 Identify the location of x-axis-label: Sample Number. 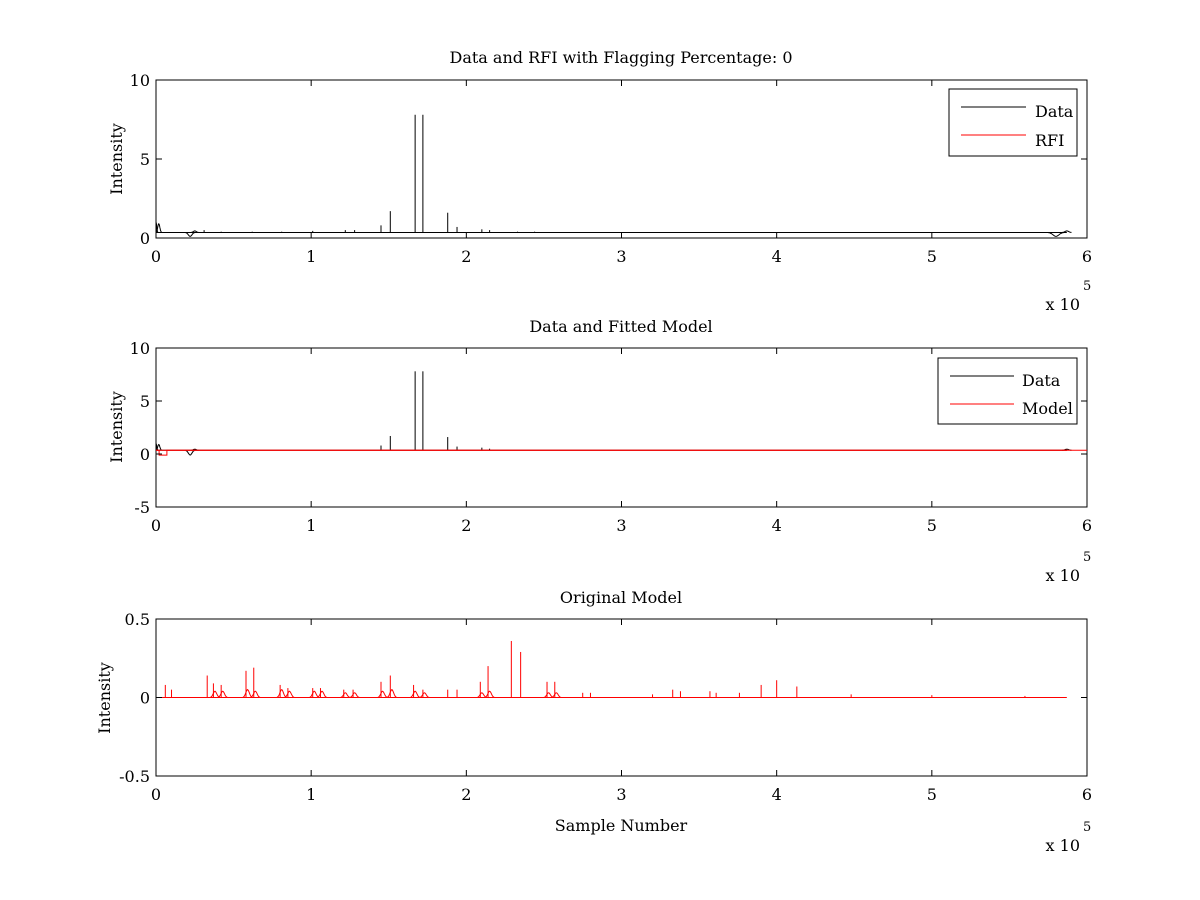
(621, 825).